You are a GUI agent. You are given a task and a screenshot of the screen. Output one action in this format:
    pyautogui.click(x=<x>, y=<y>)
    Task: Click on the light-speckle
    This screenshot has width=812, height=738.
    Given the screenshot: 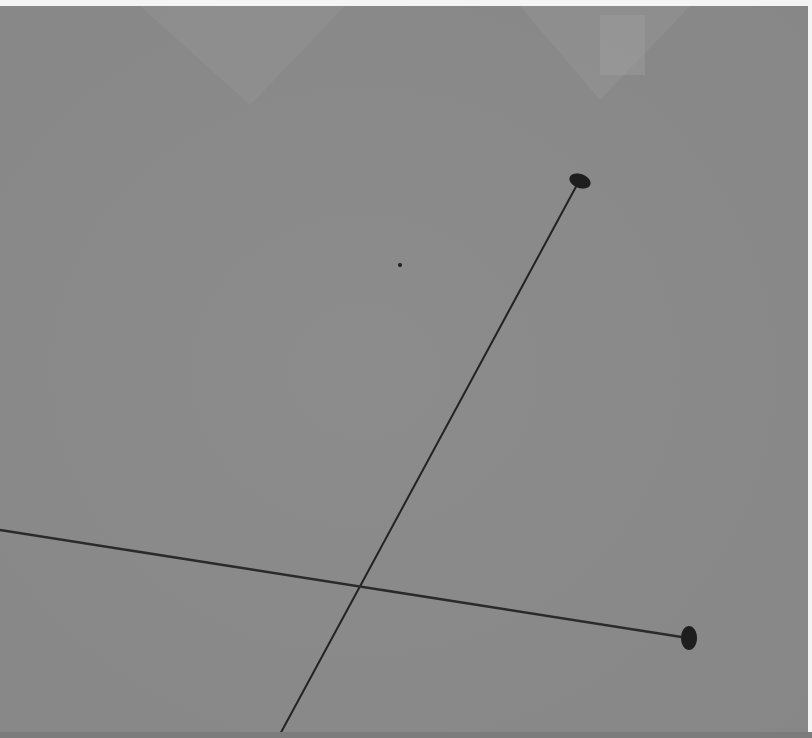 What is the action you would take?
    pyautogui.click(x=622, y=45)
    